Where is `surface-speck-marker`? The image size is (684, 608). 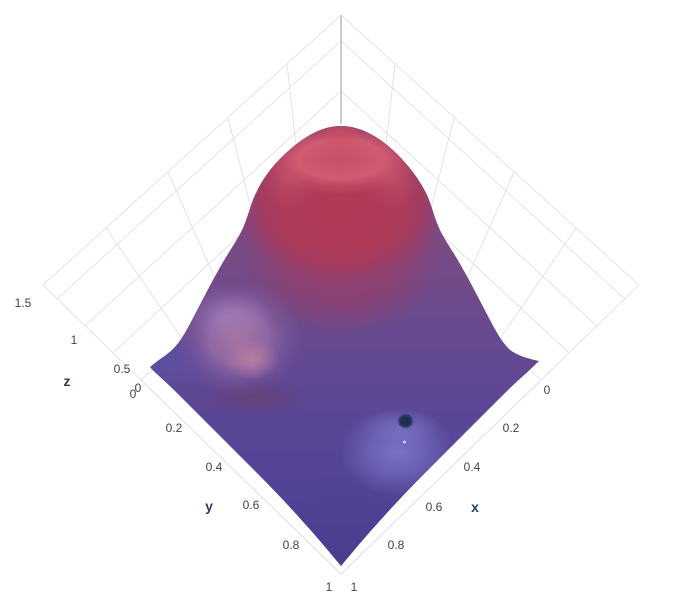
surface-speck-marker is located at coordinates (404, 442).